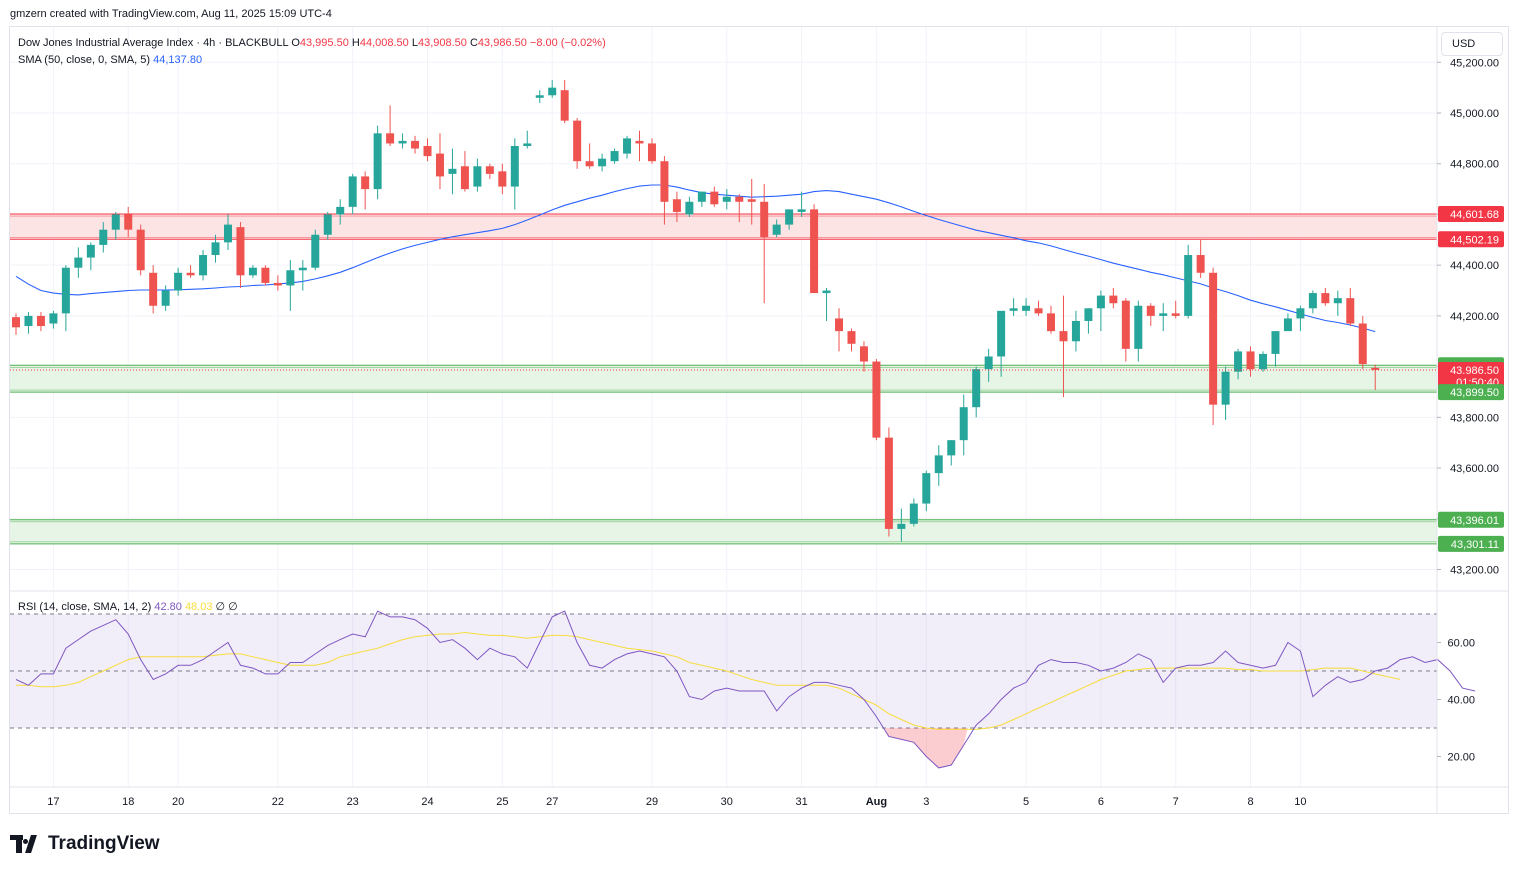 The image size is (1519, 875). Describe the element at coordinates (1474, 215) in the screenshot. I see `price-label-text: 44,601.68` at that location.